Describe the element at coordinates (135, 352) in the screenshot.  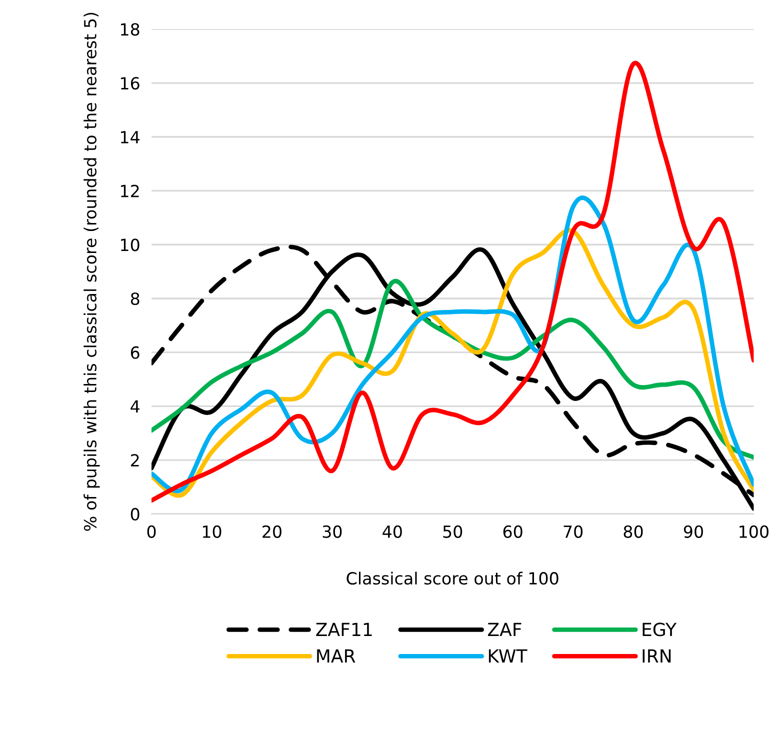
I see `y-tick-label: 6` at that location.